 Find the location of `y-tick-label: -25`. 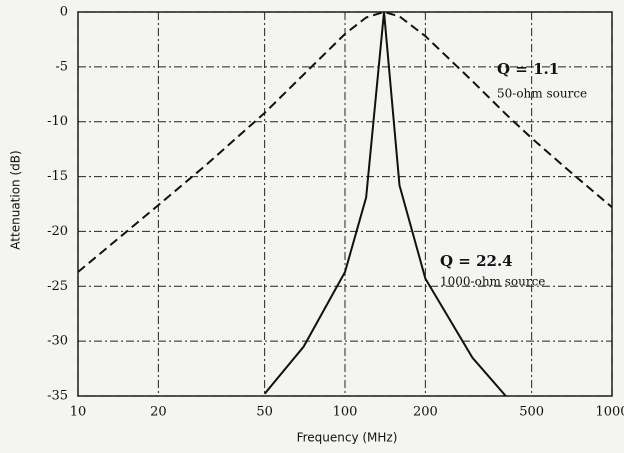

y-tick-label: -25 is located at coordinates (57, 286).